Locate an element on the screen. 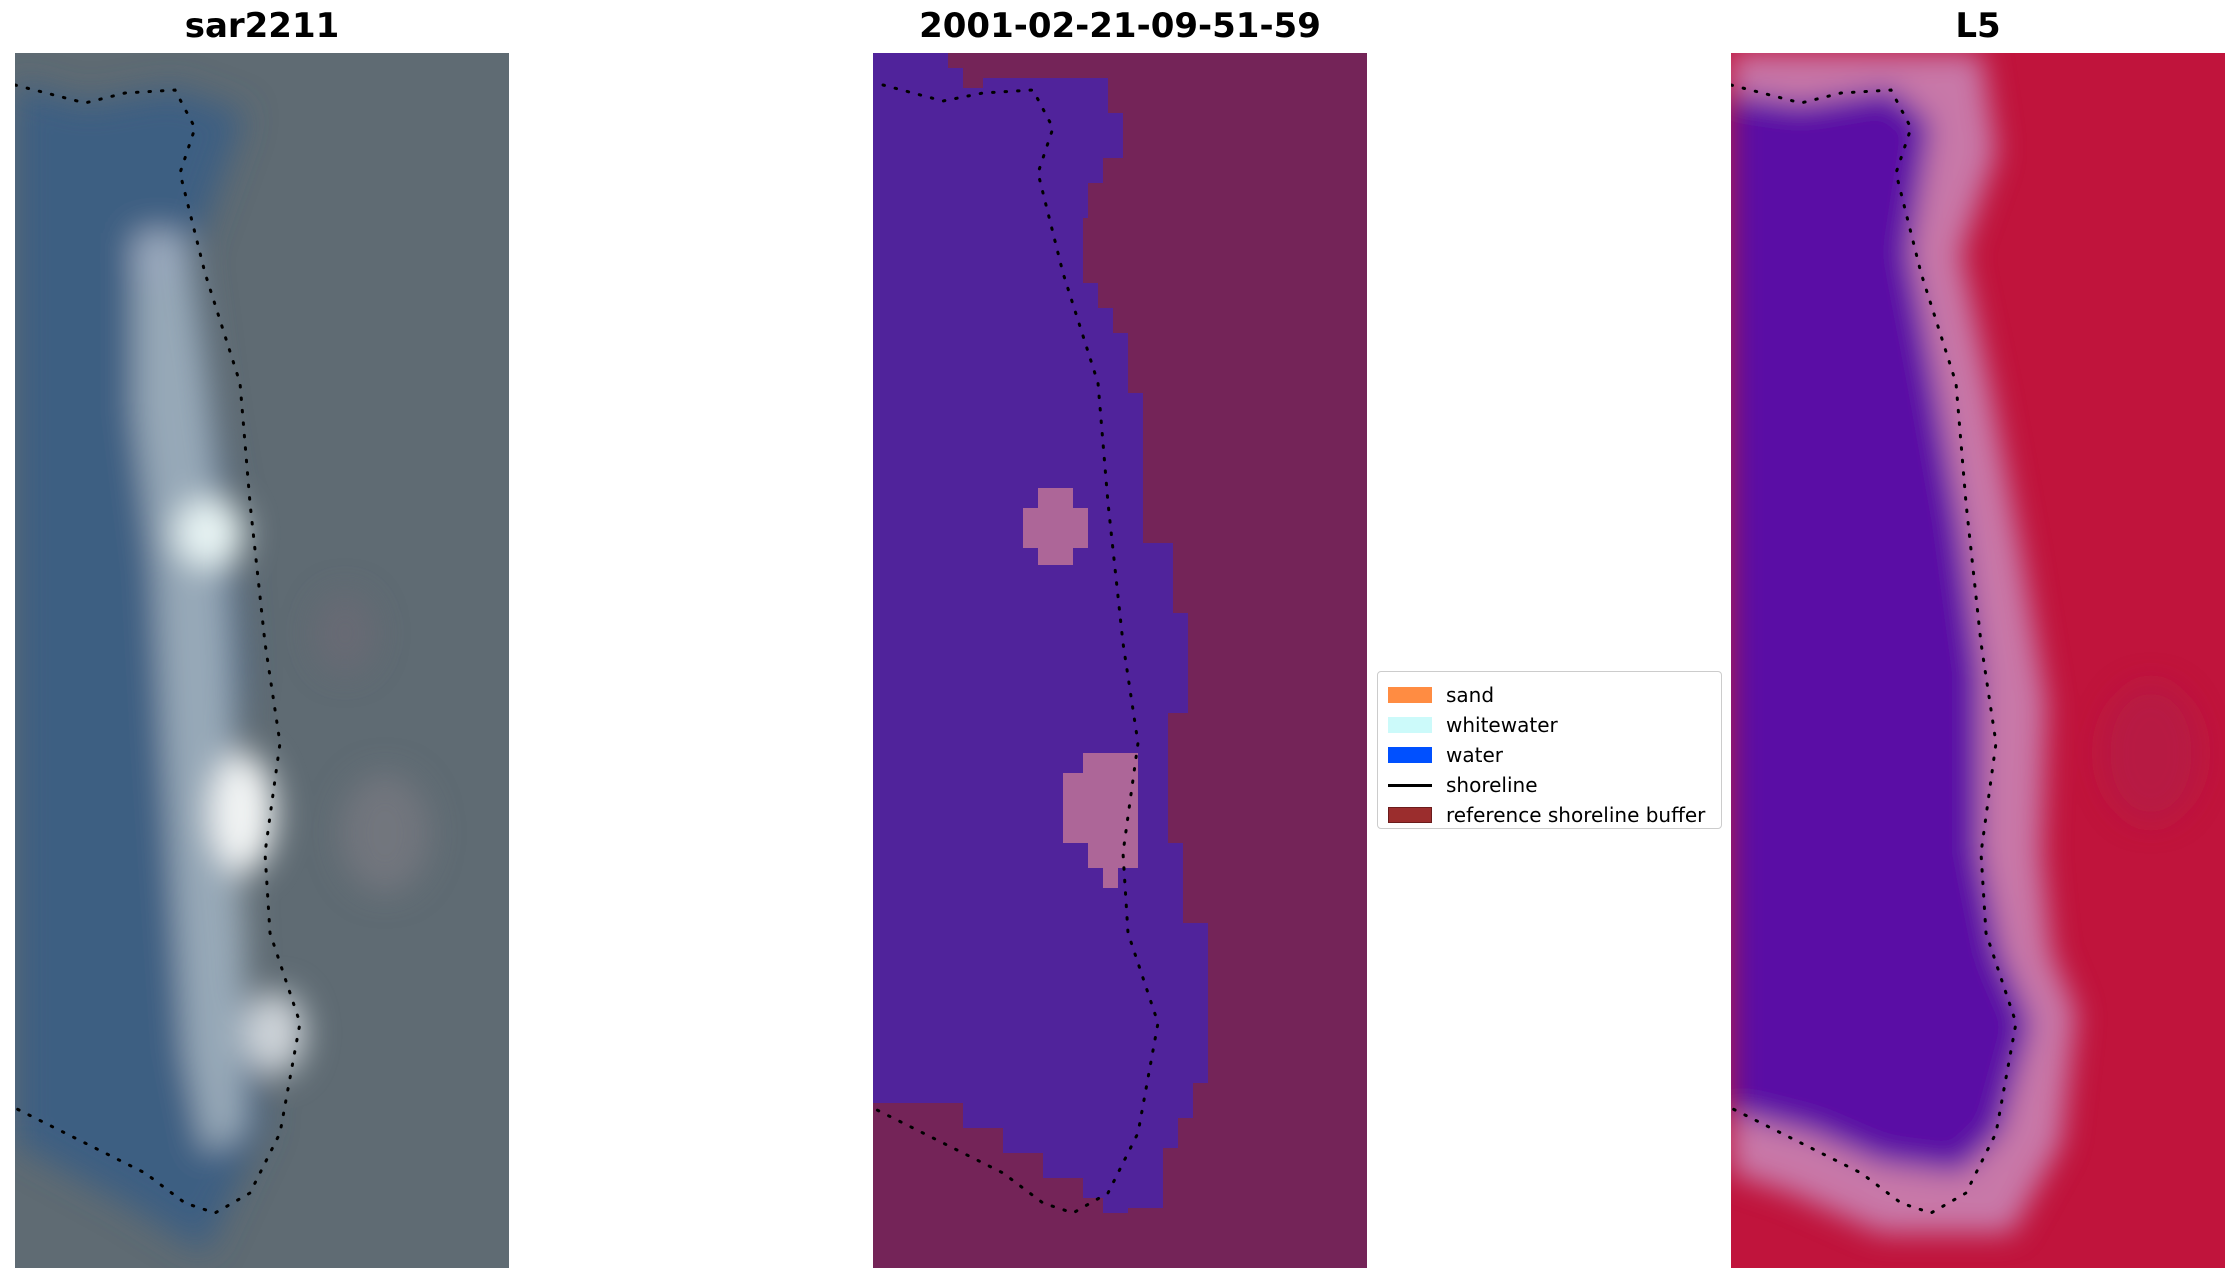 This screenshot has height=1283, width=2238. water-index is located at coordinates (1881, 630).